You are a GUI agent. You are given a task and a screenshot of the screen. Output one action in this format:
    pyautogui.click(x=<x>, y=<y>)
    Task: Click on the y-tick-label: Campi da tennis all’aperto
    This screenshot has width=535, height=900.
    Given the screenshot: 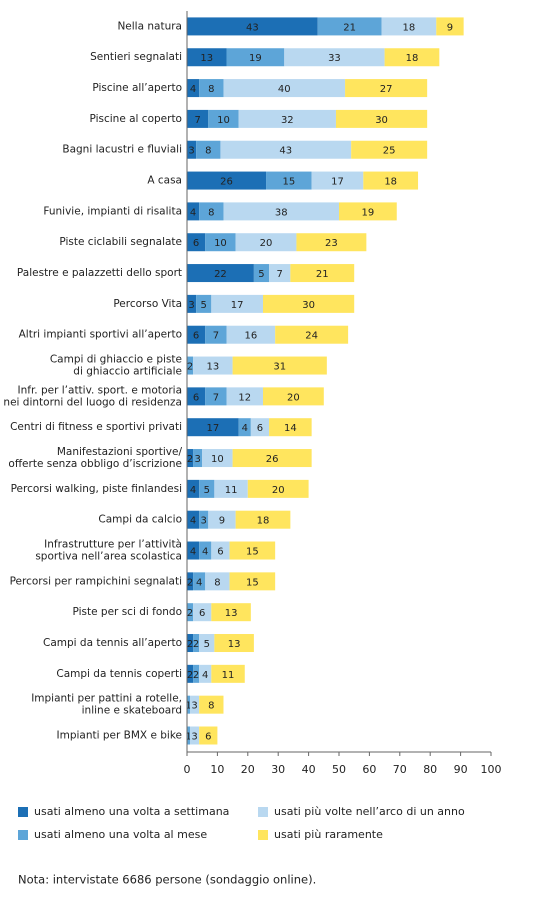 What is the action you would take?
    pyautogui.click(x=112, y=643)
    